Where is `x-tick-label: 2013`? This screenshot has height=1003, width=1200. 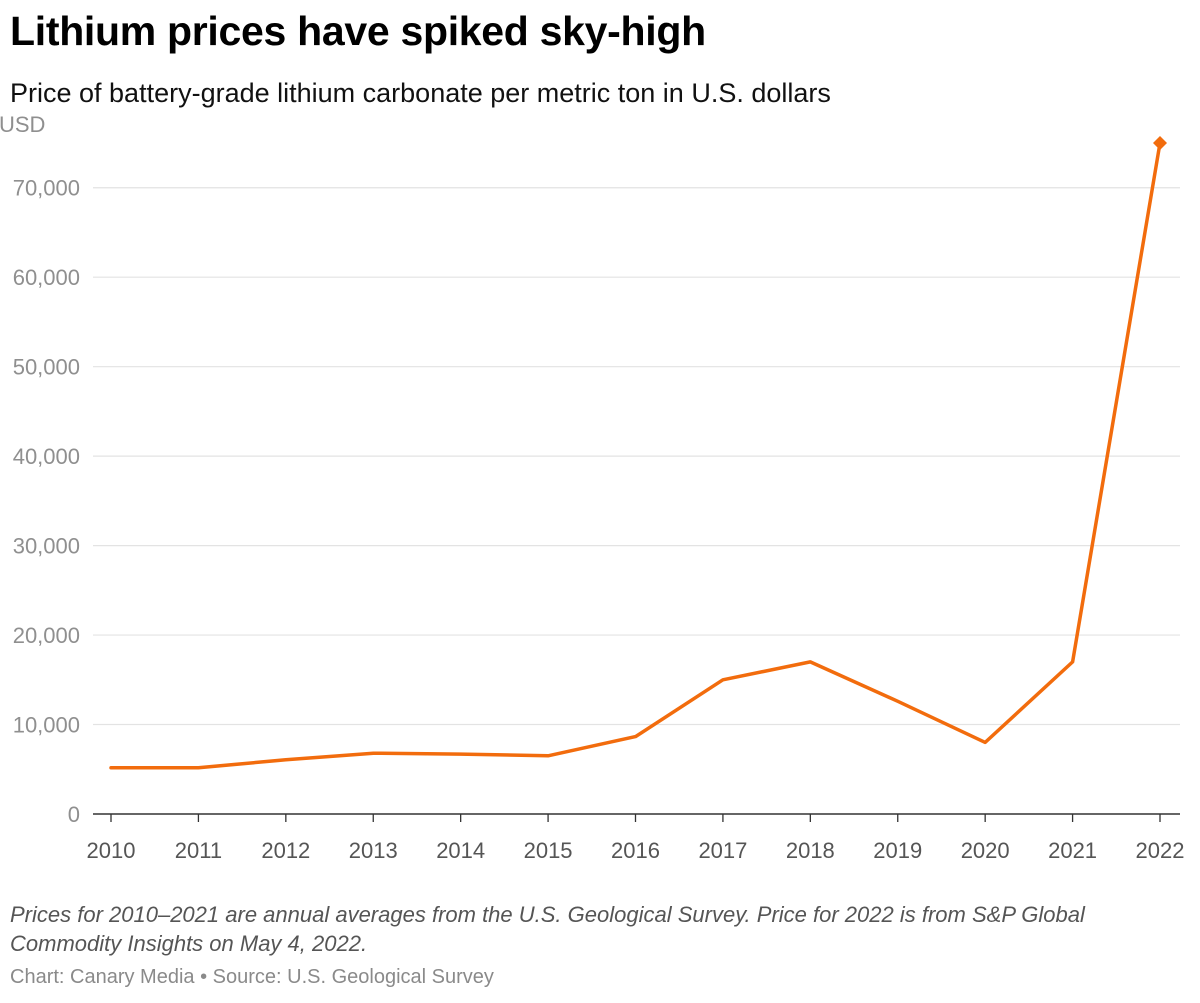
x-tick-label: 2013 is located at coordinates (373, 850).